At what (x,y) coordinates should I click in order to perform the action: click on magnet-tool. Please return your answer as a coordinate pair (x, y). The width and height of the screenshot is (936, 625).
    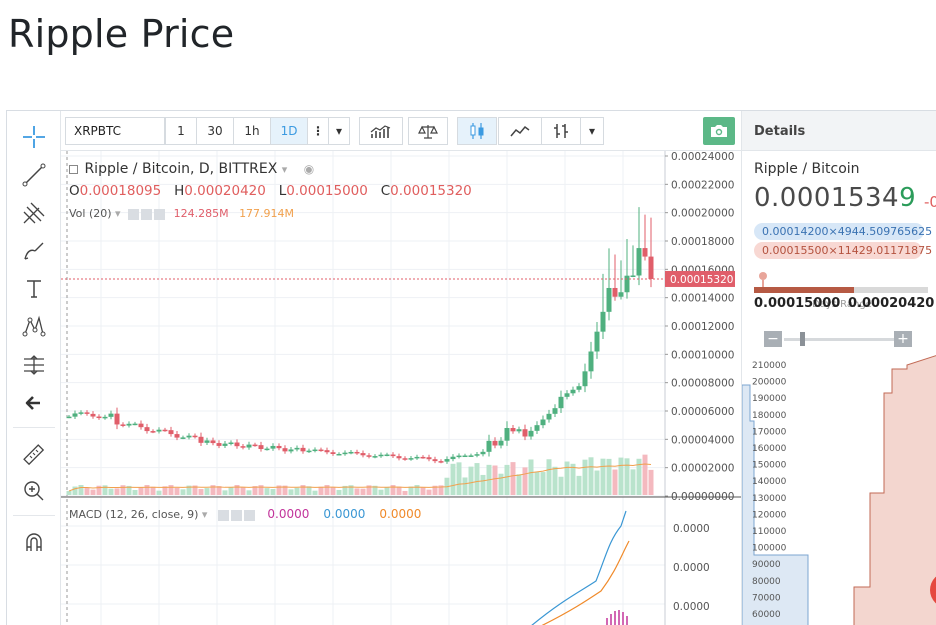
    Looking at the image, I should click on (34, 543).